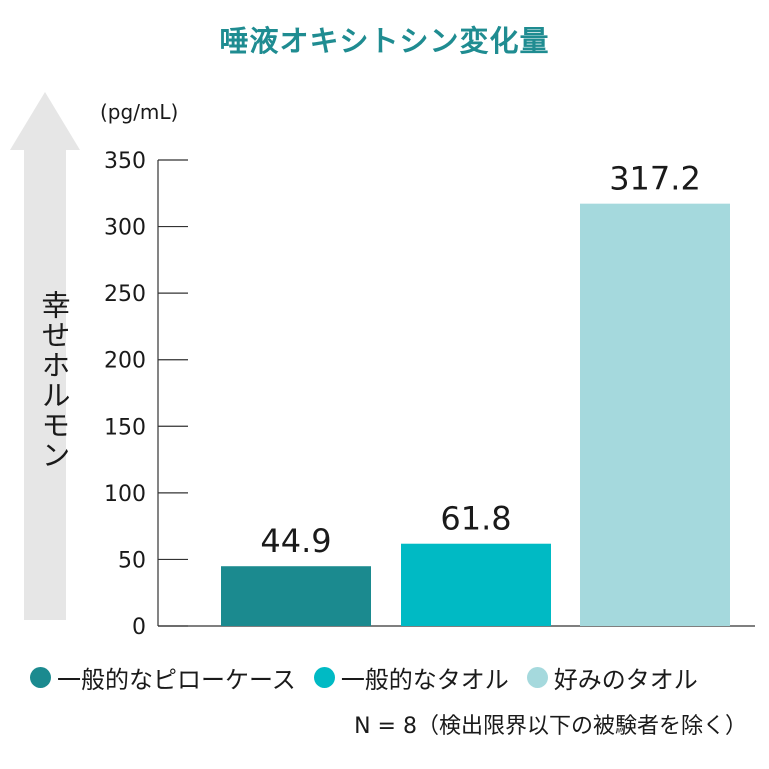  Describe the element at coordinates (132, 560) in the screenshot. I see `y-tick-label: 50` at that location.